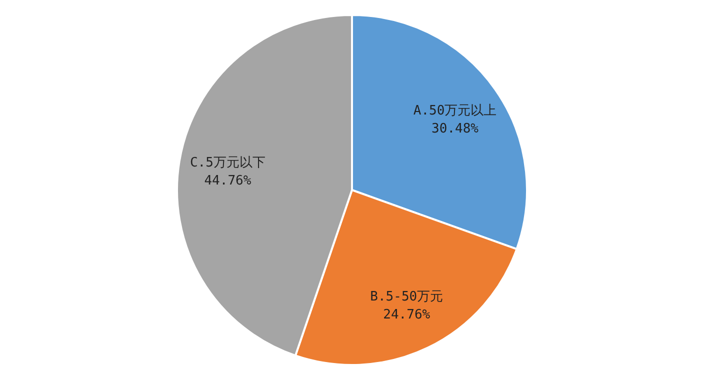  Describe the element at coordinates (407, 297) in the screenshot. I see `slice-label: B.5-50万元` at that location.